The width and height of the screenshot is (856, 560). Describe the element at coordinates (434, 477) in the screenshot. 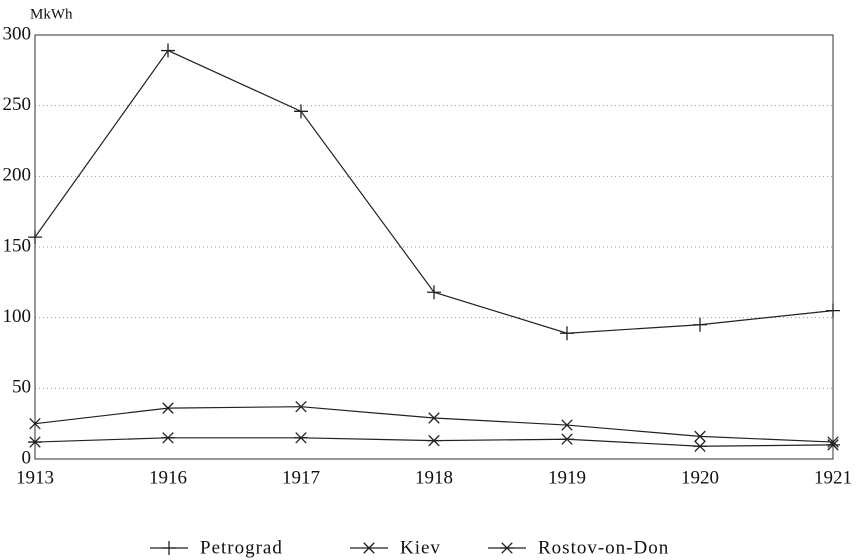

I see `x-tick-label: 1918` at that location.